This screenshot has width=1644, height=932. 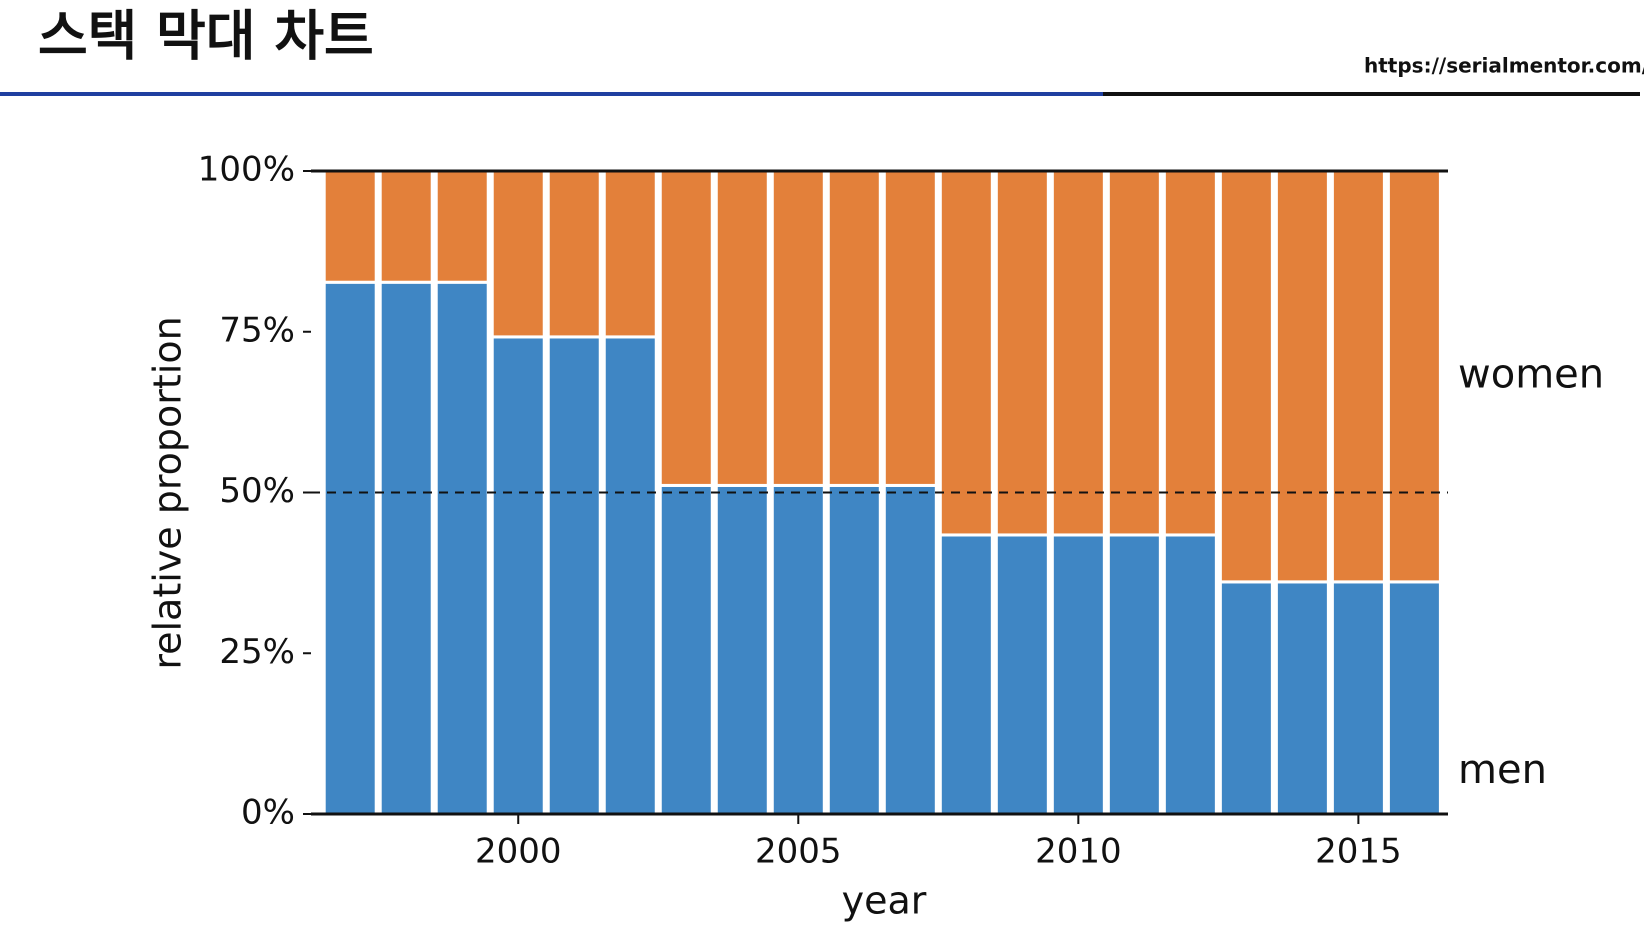 What do you see at coordinates (257, 330) in the screenshot?
I see `y-tick-label: 75%` at bounding box center [257, 330].